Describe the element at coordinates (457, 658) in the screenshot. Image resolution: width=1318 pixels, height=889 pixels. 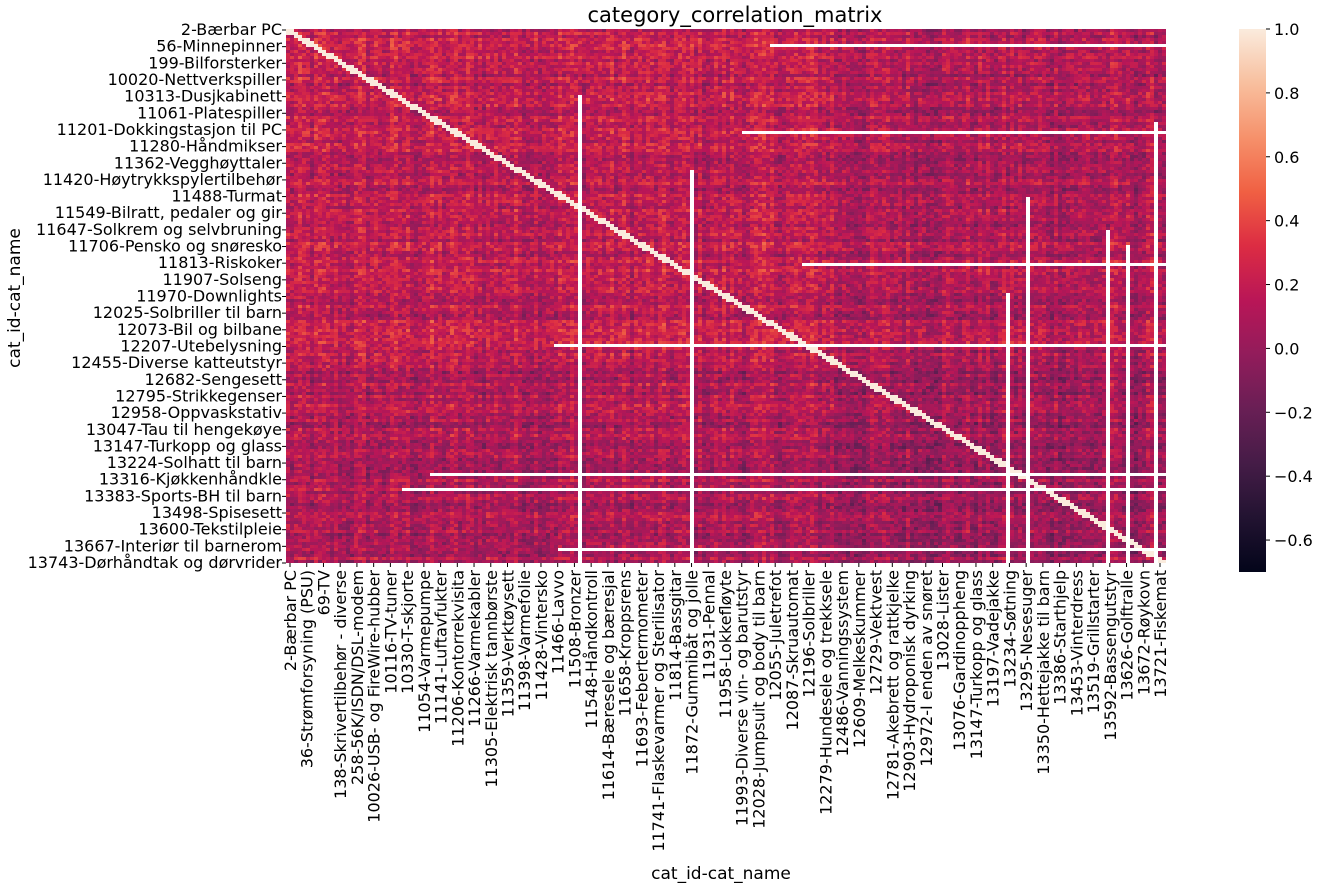
I see `column-tick-label: 11206-Kontorrekvisita` at that location.